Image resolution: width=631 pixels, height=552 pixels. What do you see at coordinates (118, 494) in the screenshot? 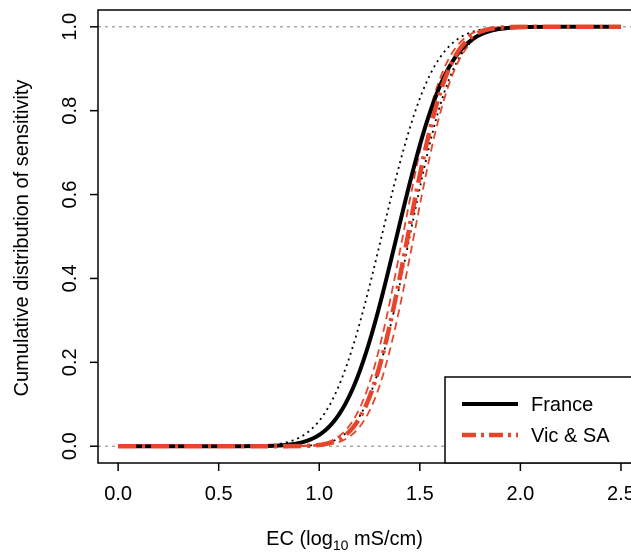
I see `x-tick-label: 0.0` at bounding box center [118, 494].